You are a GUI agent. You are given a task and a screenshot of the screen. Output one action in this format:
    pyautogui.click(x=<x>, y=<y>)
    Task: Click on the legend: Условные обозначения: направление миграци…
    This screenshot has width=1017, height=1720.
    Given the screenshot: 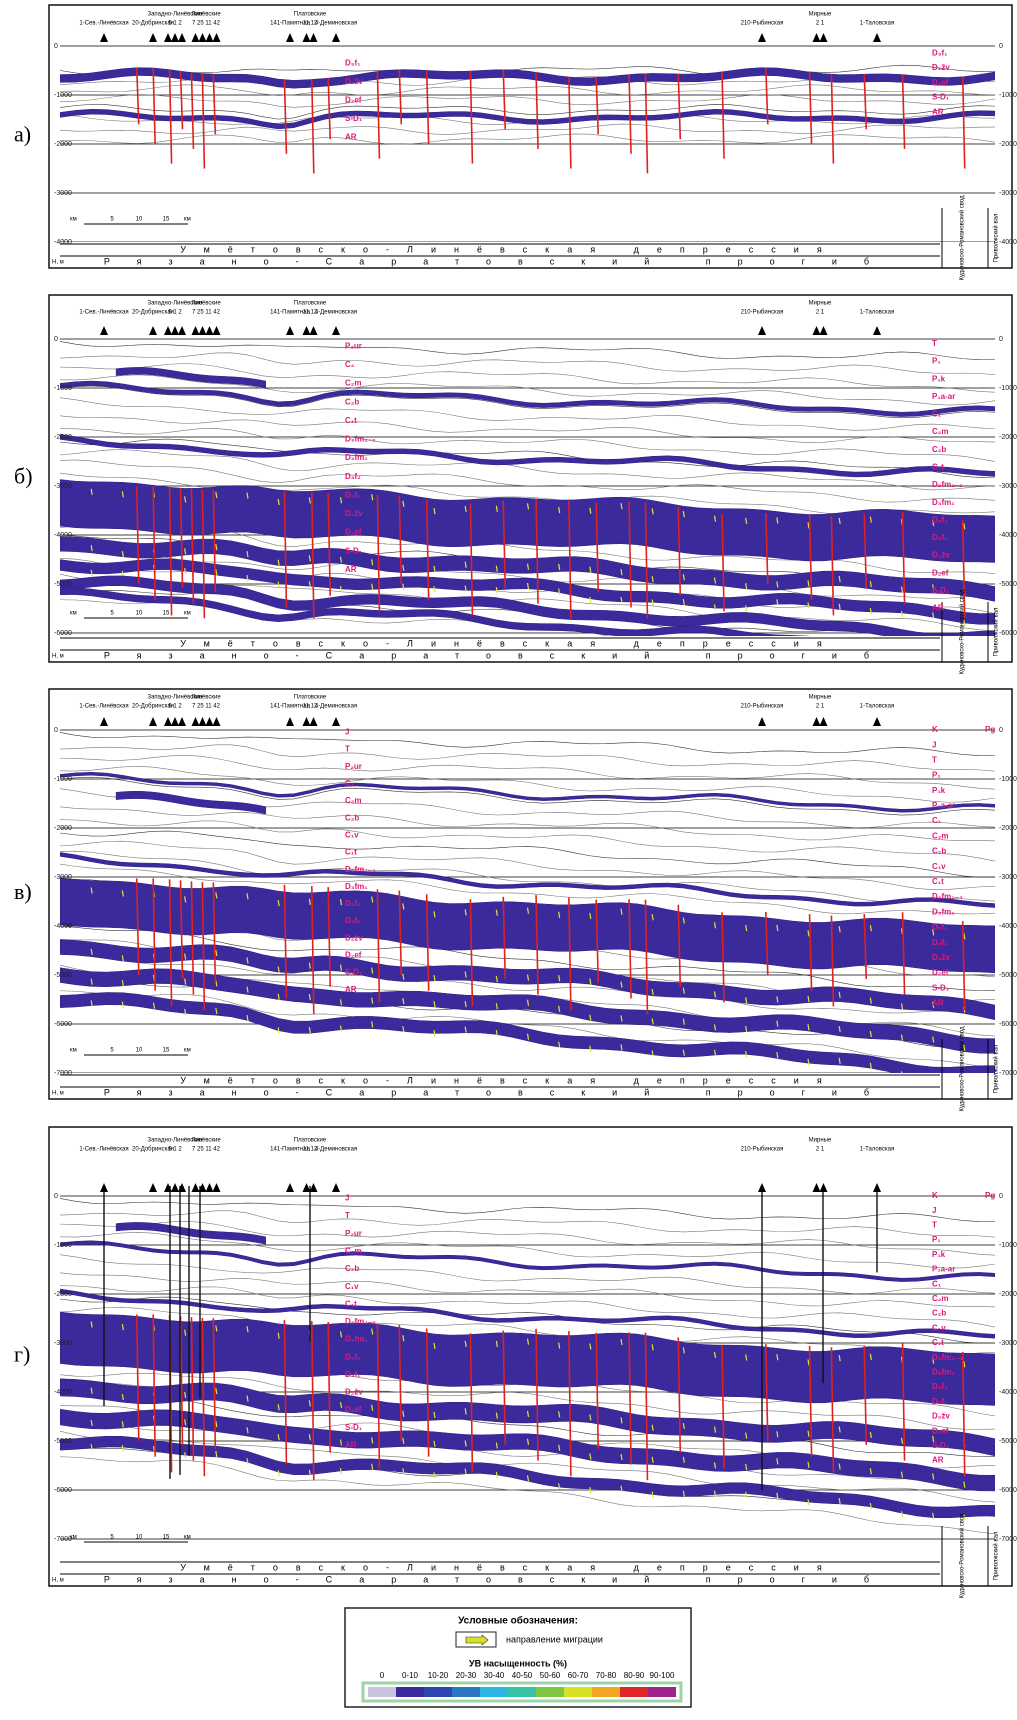 What is the action you would take?
    pyautogui.click(x=518, y=1657)
    